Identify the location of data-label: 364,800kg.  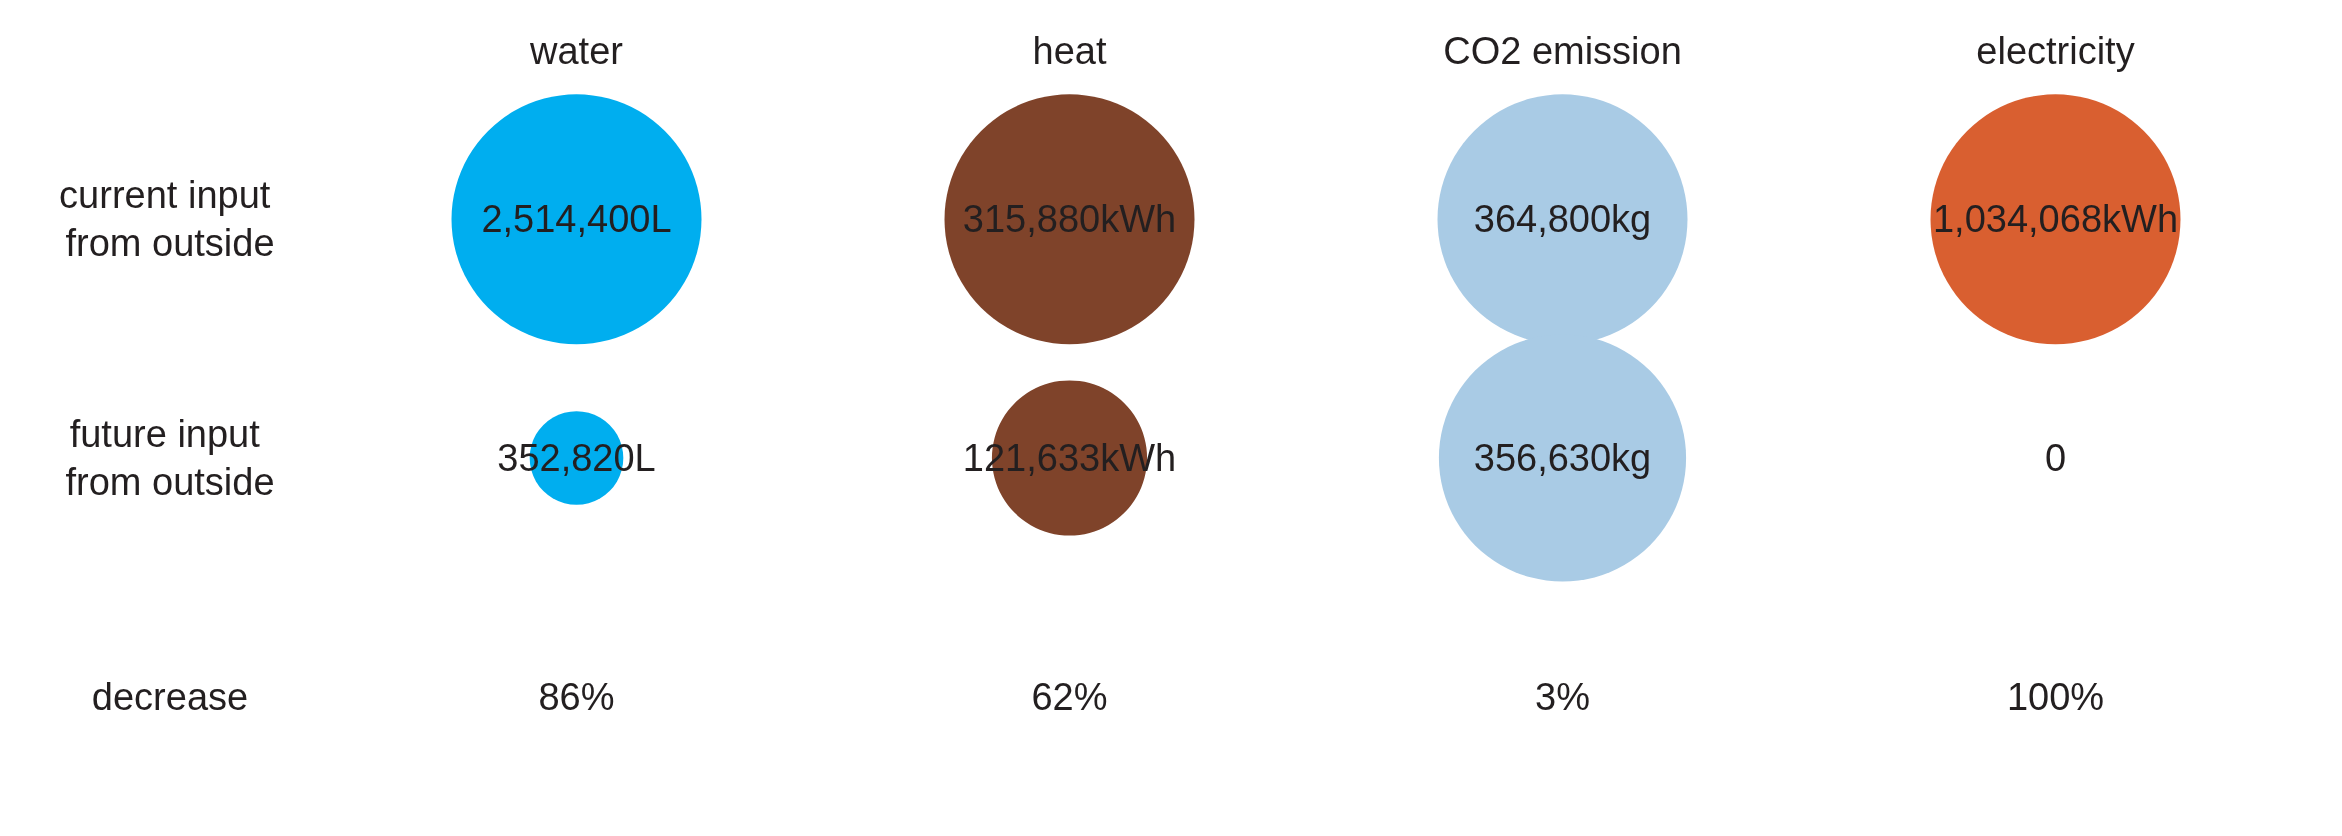
(1562, 219).